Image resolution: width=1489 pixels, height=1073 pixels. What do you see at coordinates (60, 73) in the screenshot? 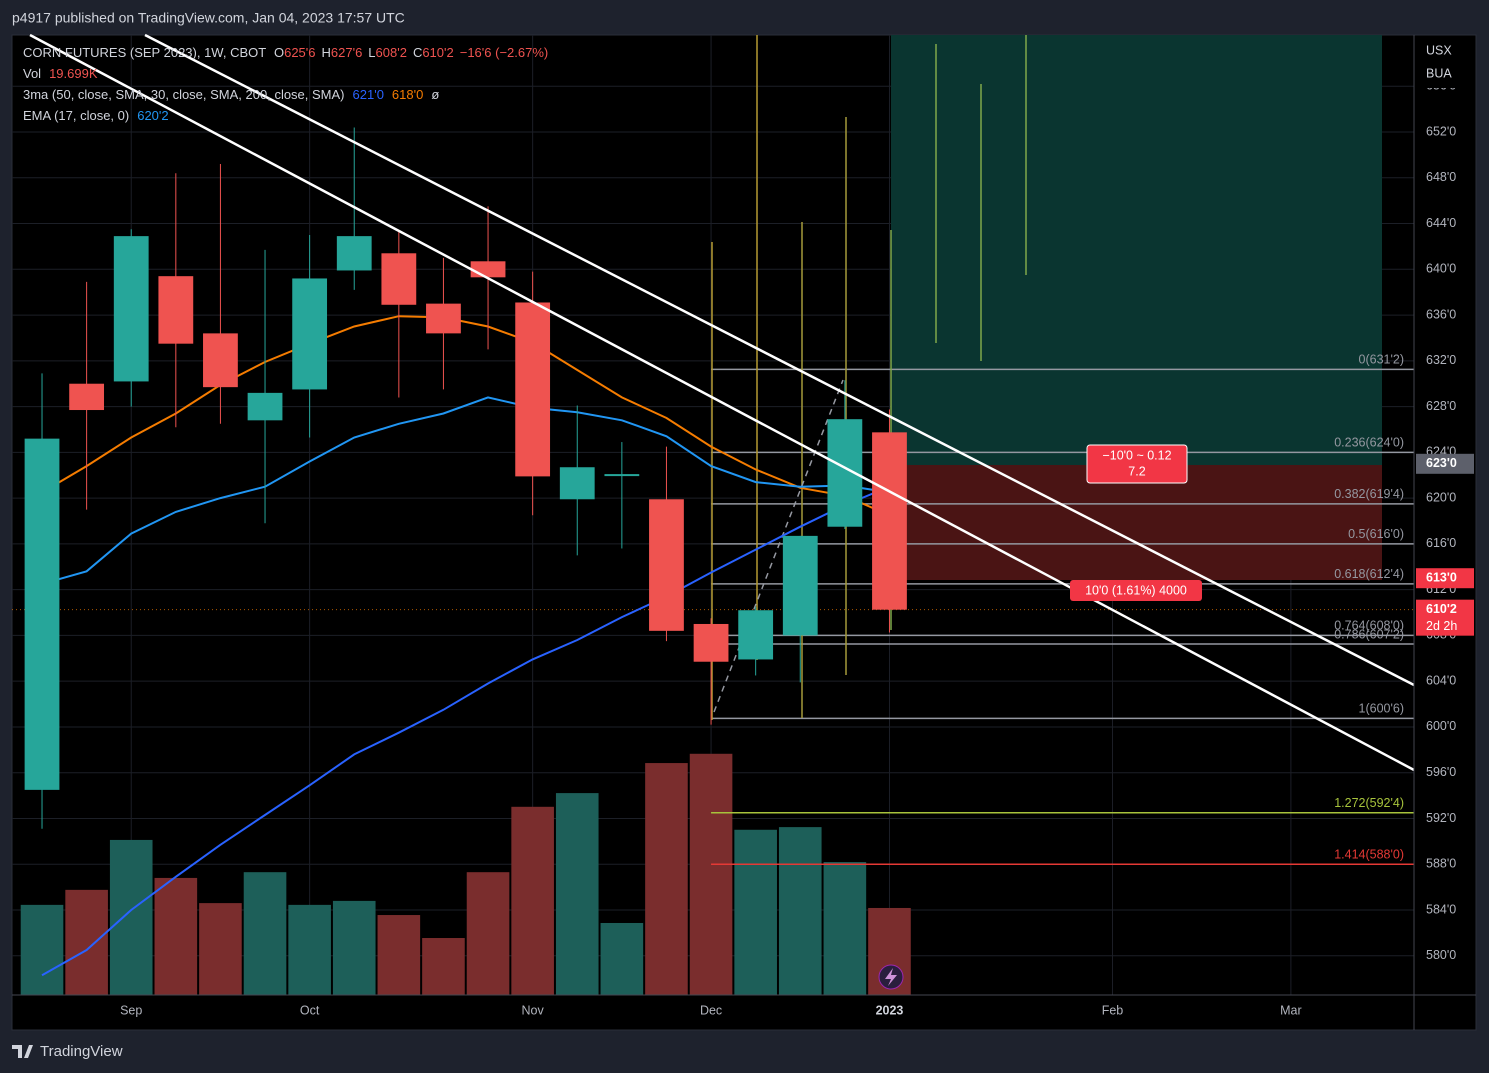
I see `legend-row: Vol 19.699K` at bounding box center [60, 73].